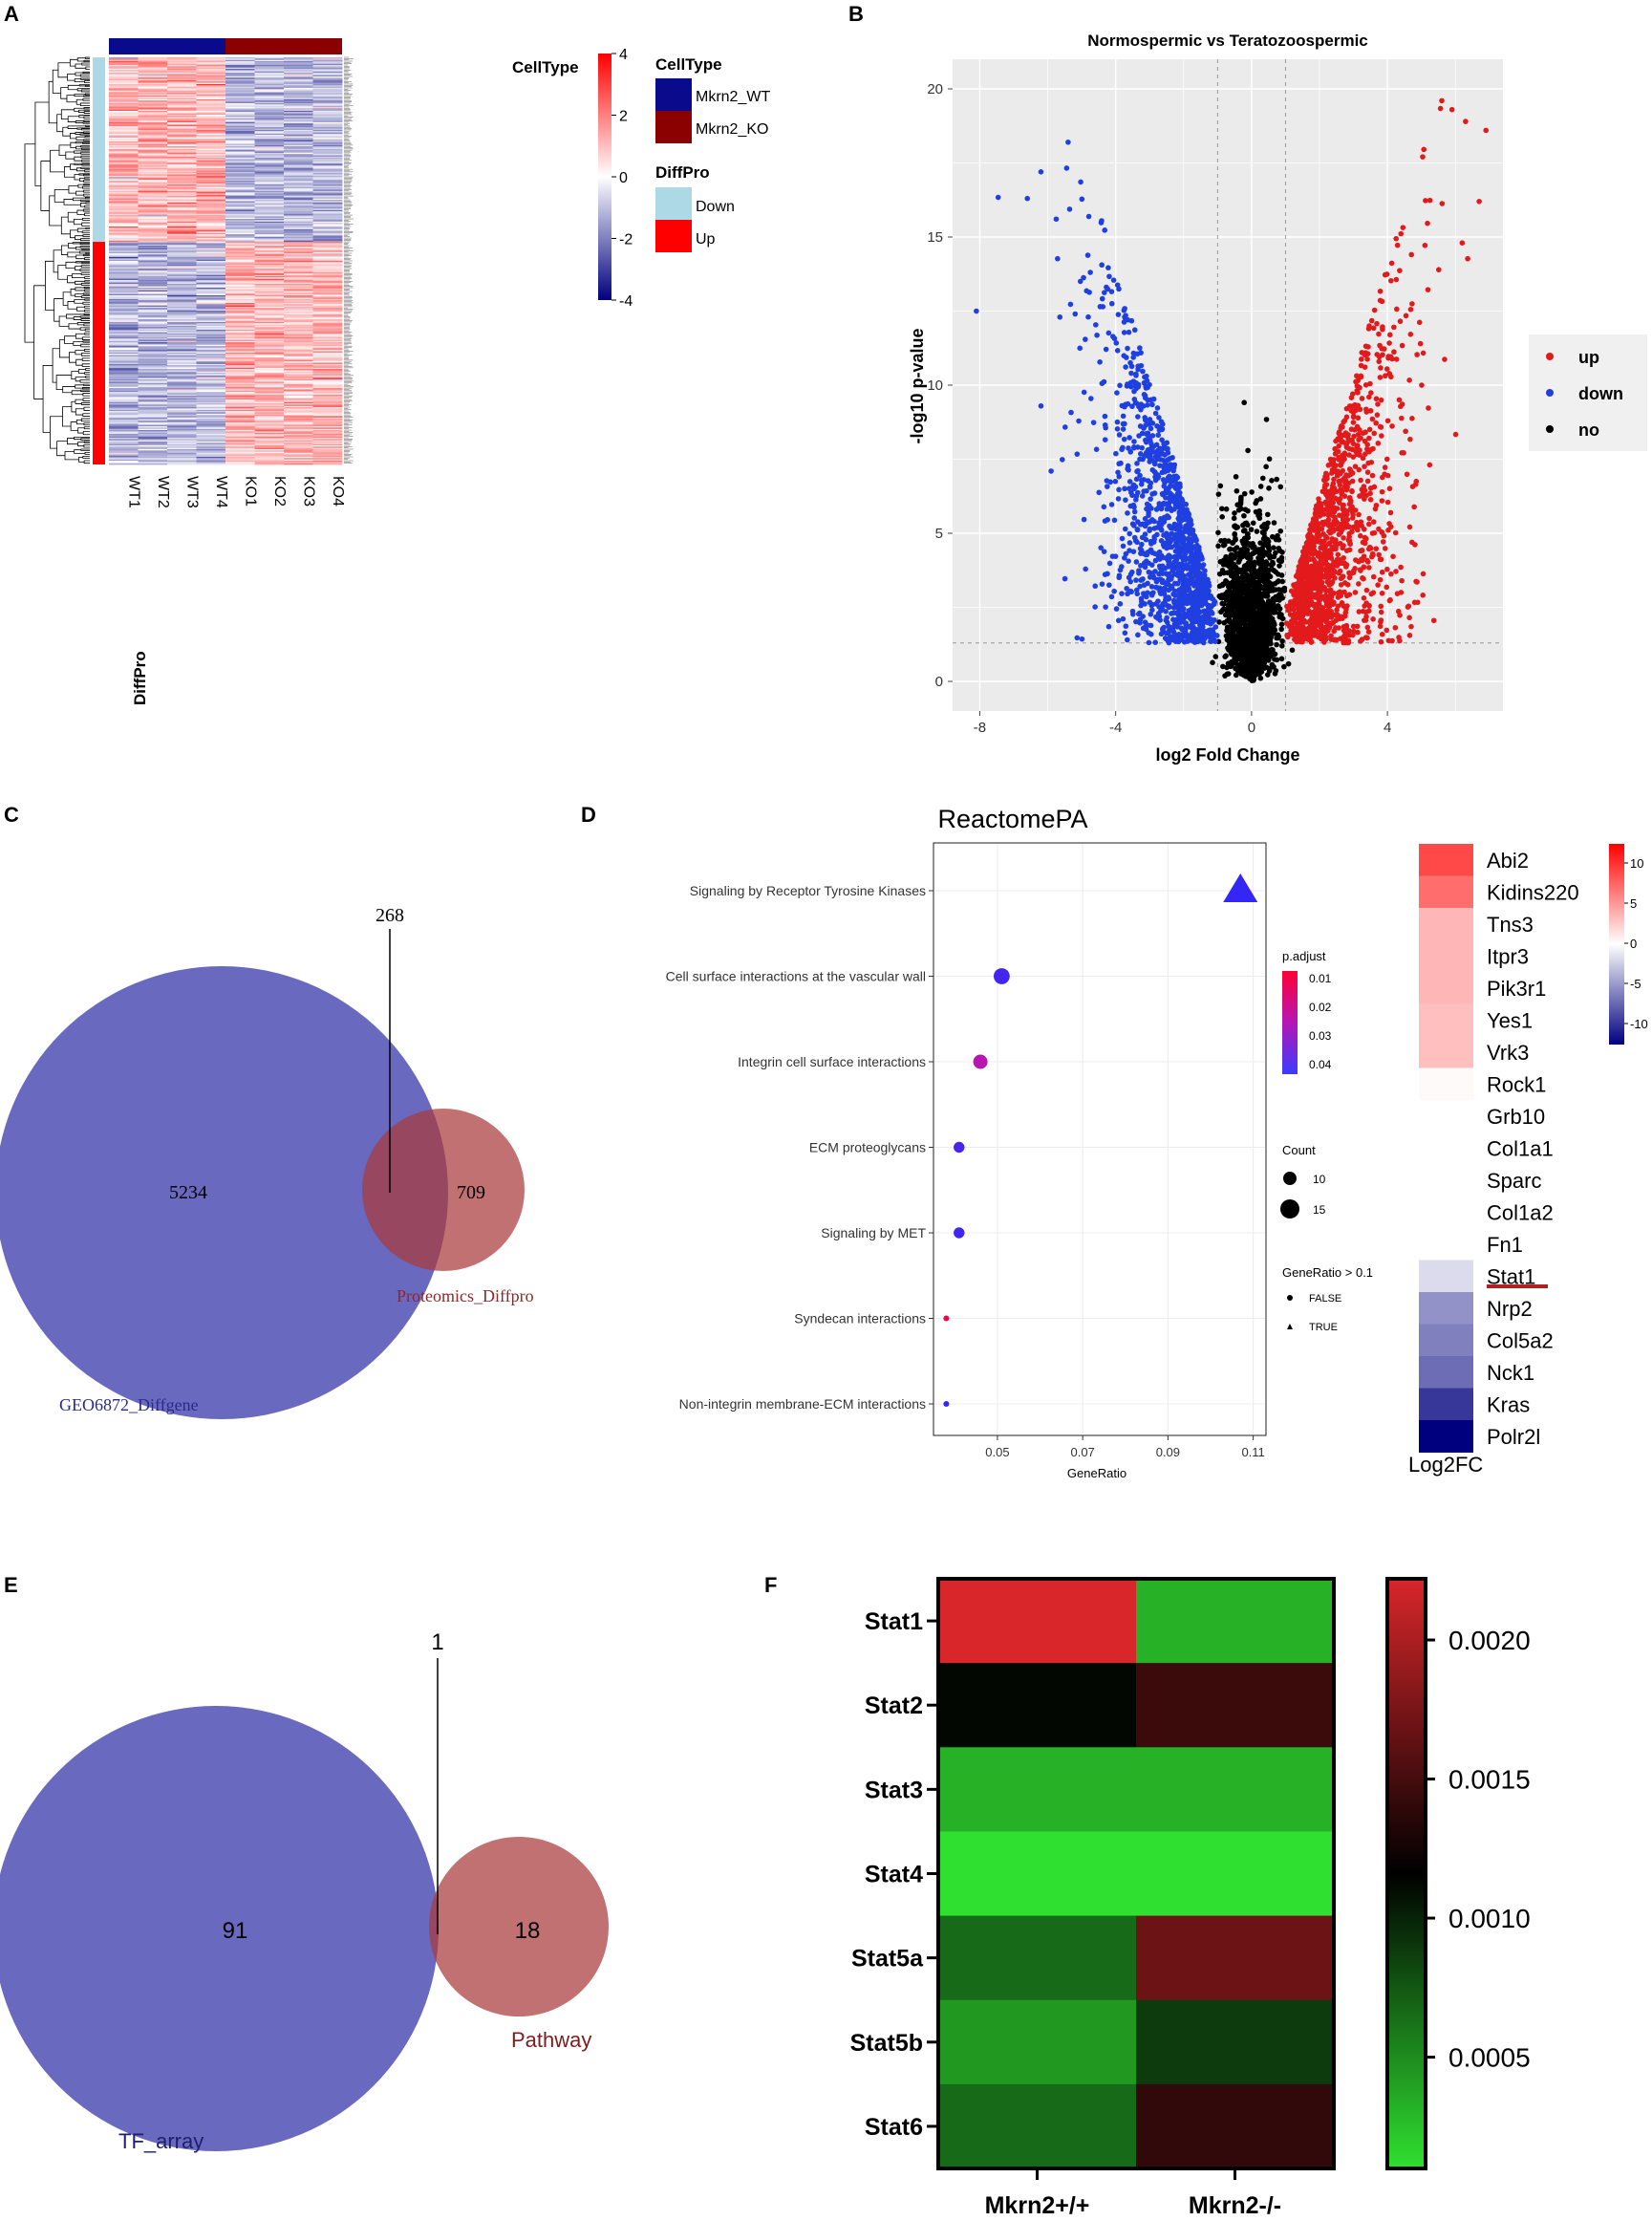 The height and width of the screenshot is (2221, 1652). What do you see at coordinates (57, 260) in the screenshot?
I see `row-dendrogram` at bounding box center [57, 260].